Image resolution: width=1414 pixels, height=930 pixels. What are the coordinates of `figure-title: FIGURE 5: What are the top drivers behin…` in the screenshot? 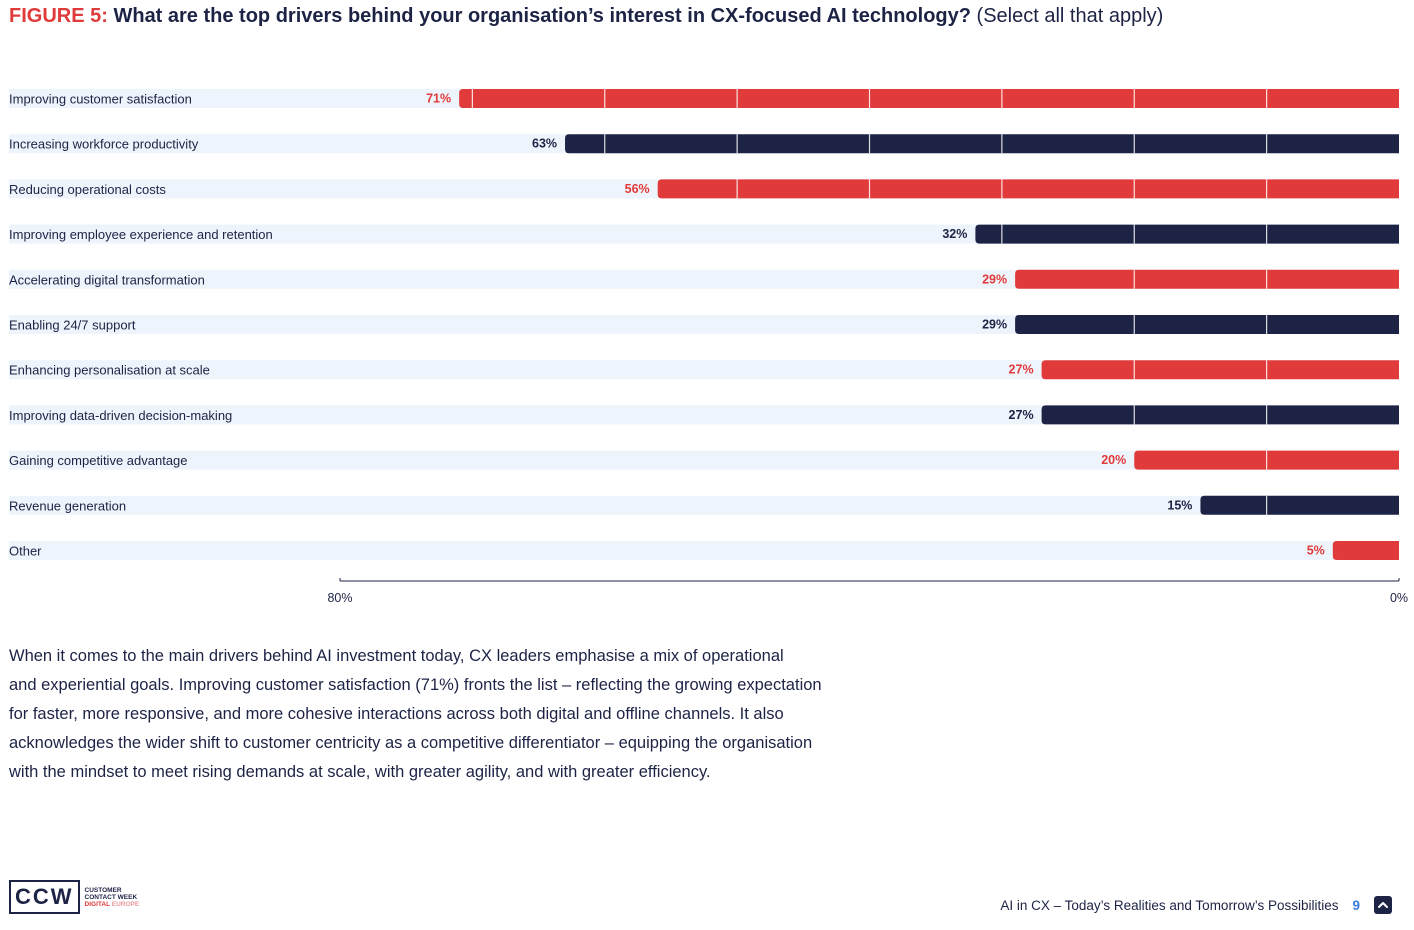 It's located at (586, 16).